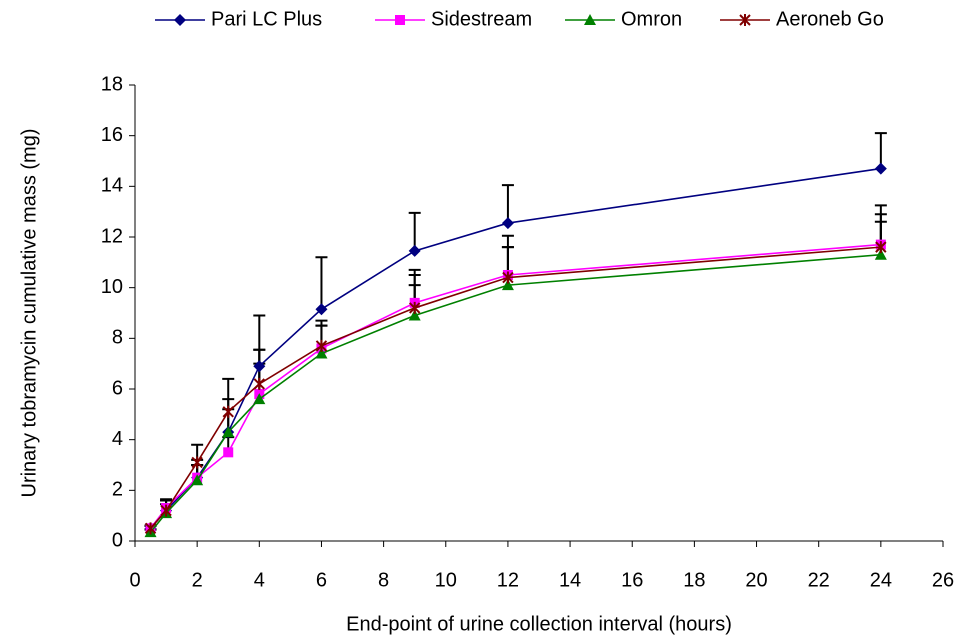  Describe the element at coordinates (259, 580) in the screenshot. I see `x-tick-label: 4` at that location.